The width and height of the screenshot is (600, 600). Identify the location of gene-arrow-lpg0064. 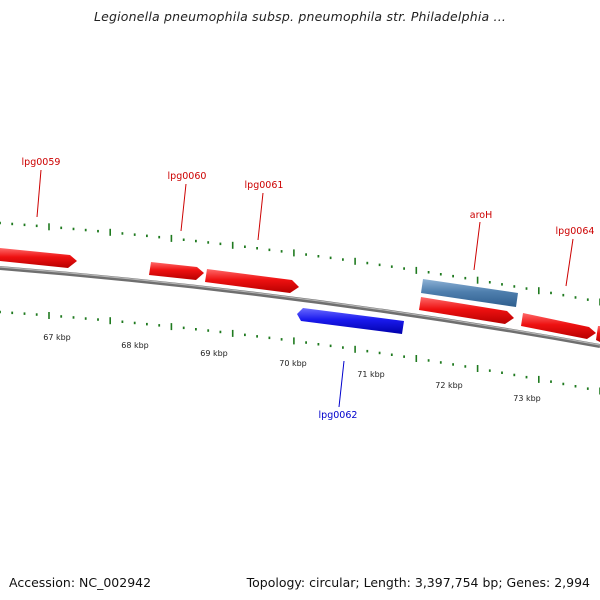
(558, 326).